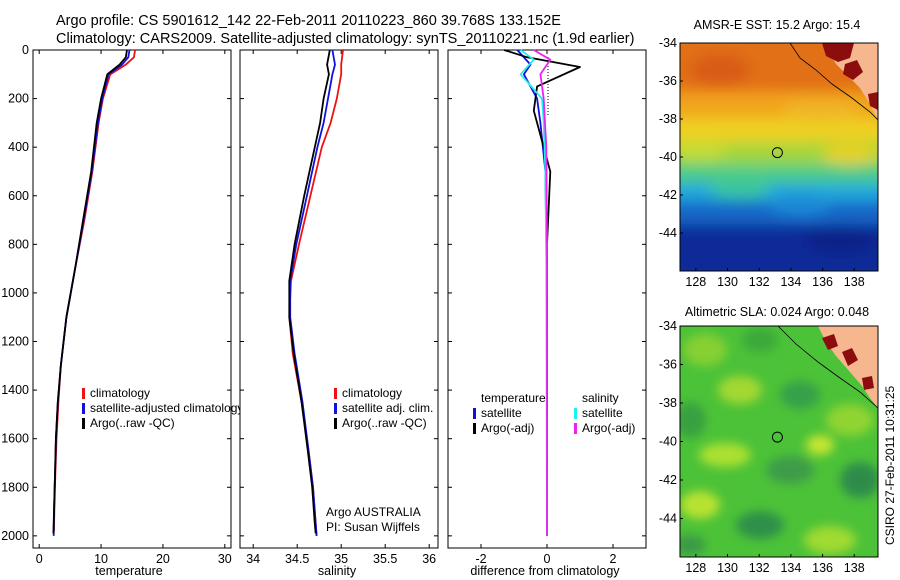 The image size is (900, 580). What do you see at coordinates (429, 559) in the screenshot?
I see `x-tick-label: 36` at bounding box center [429, 559].